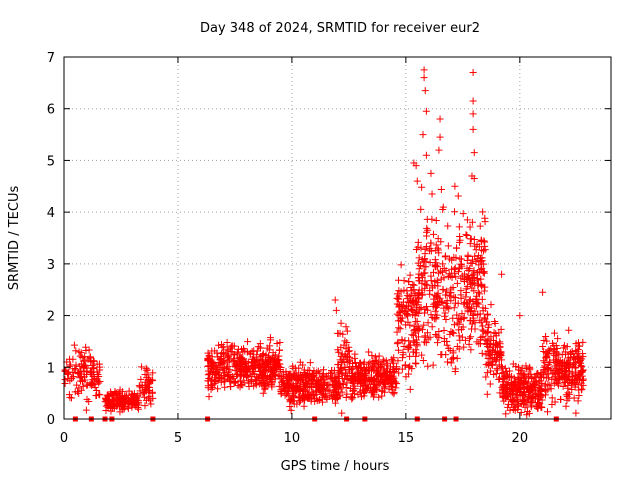 Image resolution: width=640 pixels, height=480 pixels. What do you see at coordinates (178, 438) in the screenshot?
I see `x-tick-label: 5` at bounding box center [178, 438].